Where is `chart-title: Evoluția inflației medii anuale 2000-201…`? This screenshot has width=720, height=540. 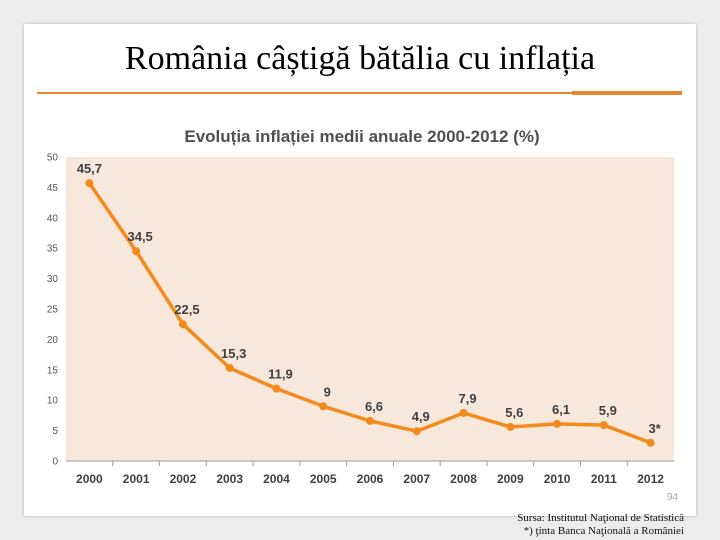
chart-title: Evoluția inflației medii anuale 2000-201… is located at coordinates (361, 136).